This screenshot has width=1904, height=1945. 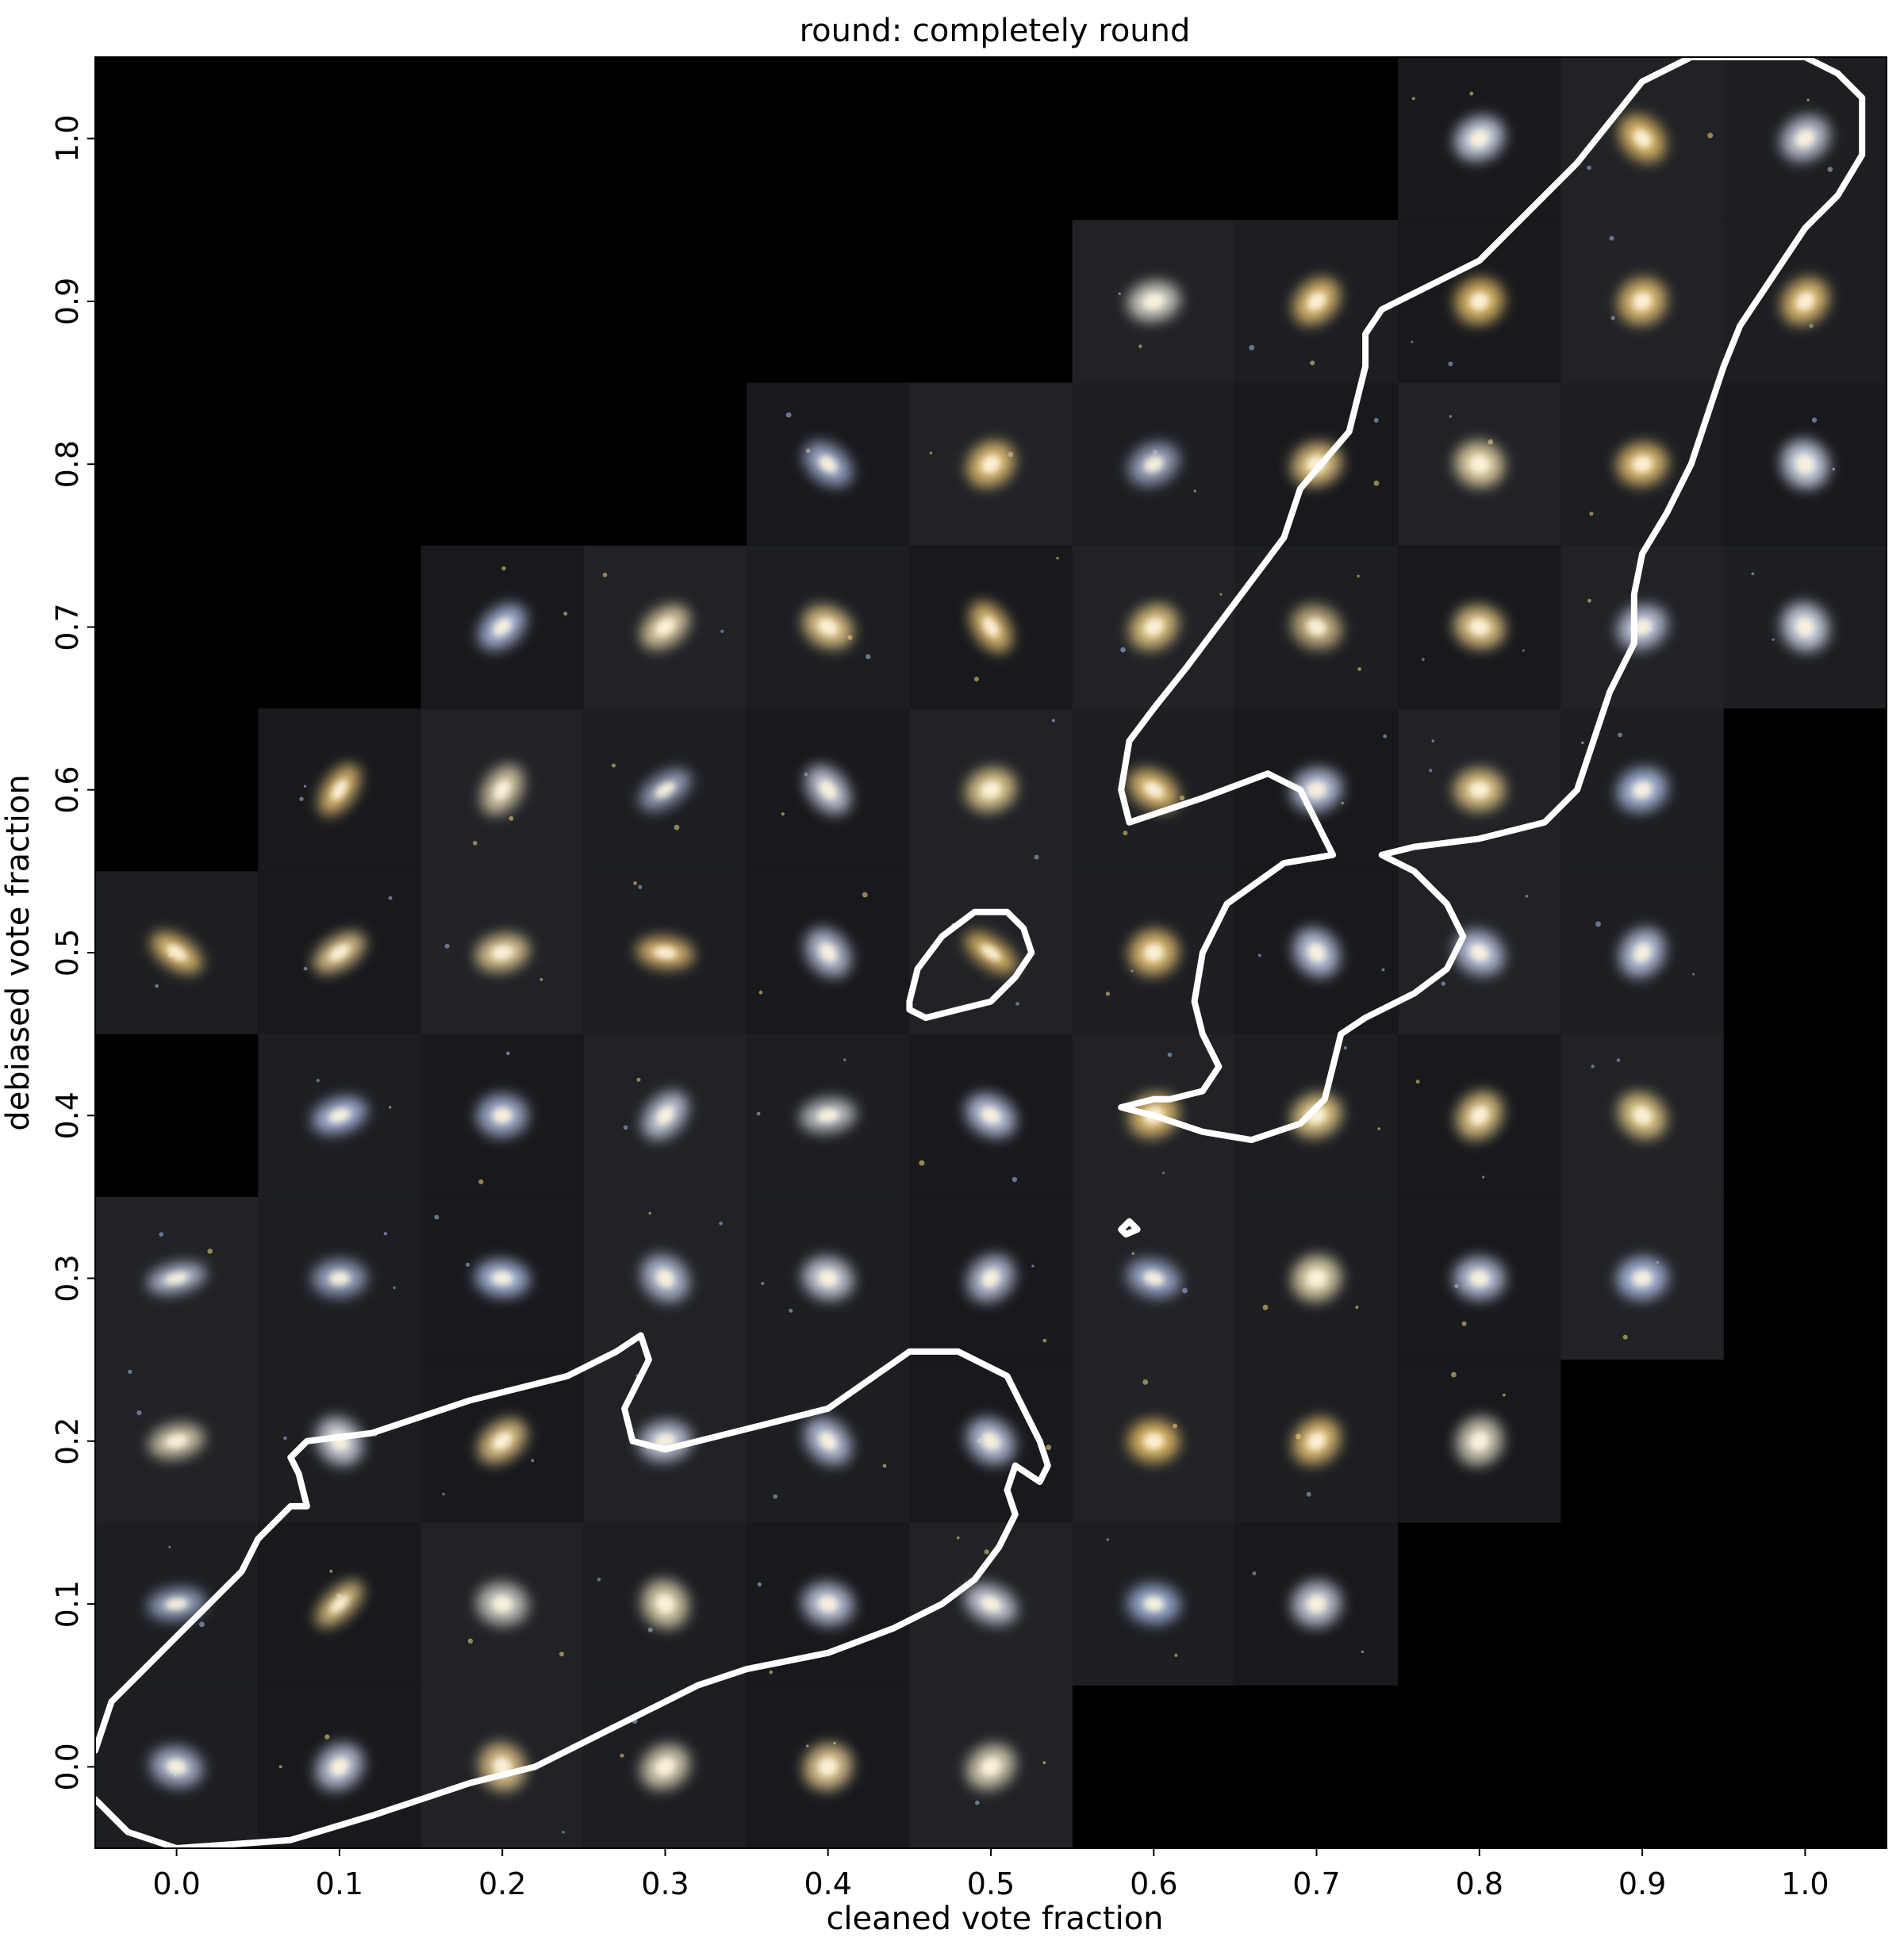 What do you see at coordinates (1479, 1883) in the screenshot?
I see `x-tick-label: 0.8` at bounding box center [1479, 1883].